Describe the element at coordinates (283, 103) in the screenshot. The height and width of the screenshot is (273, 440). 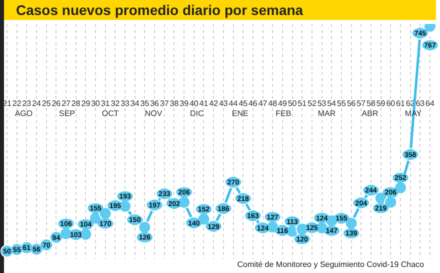
I see `x-tick-label: 49` at that location.